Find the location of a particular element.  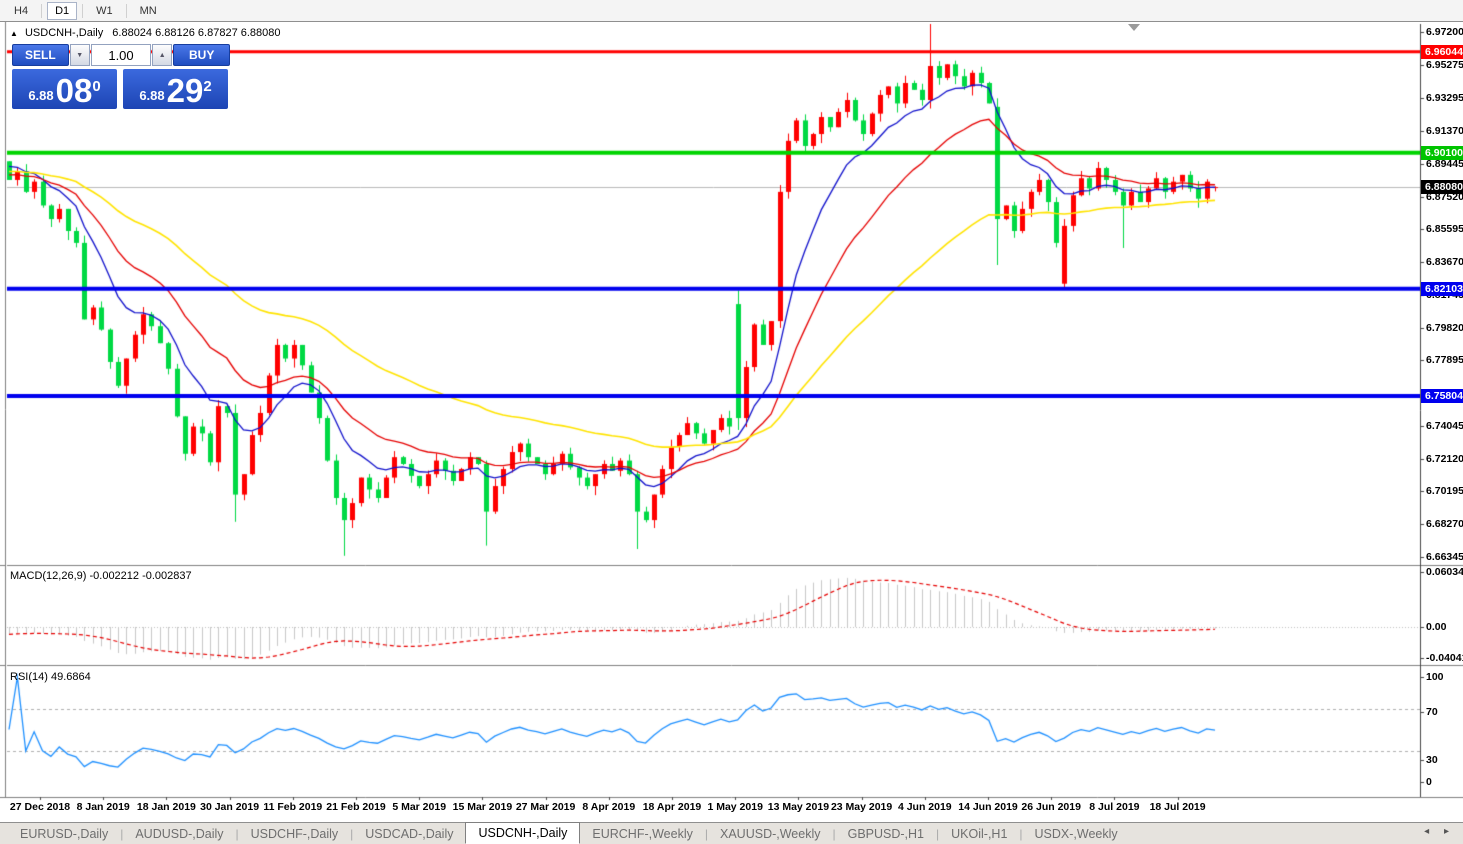

sell-price-sup: 0 is located at coordinates (96, 86).